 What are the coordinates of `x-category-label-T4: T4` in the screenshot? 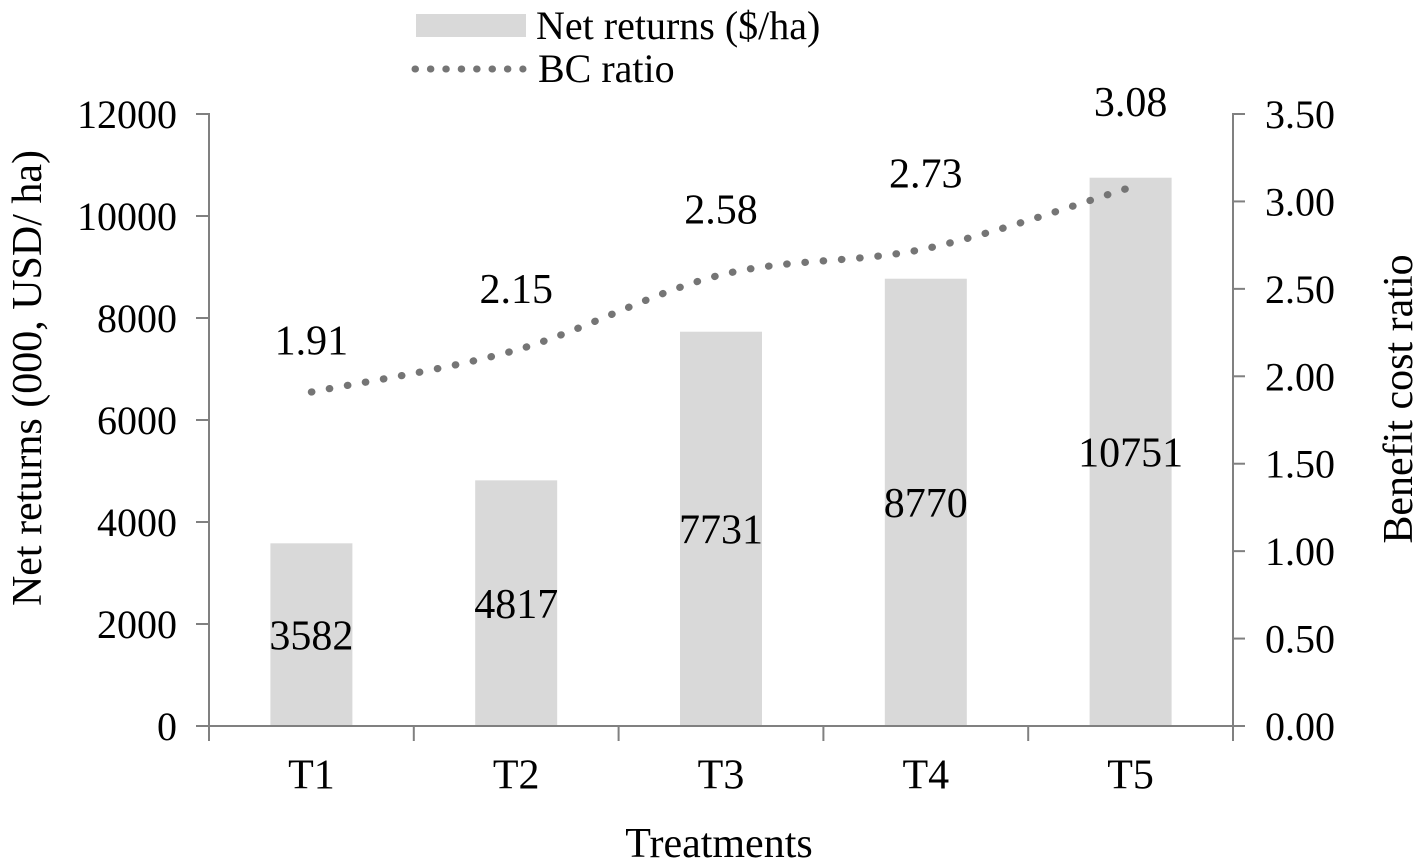 It's located at (925, 776).